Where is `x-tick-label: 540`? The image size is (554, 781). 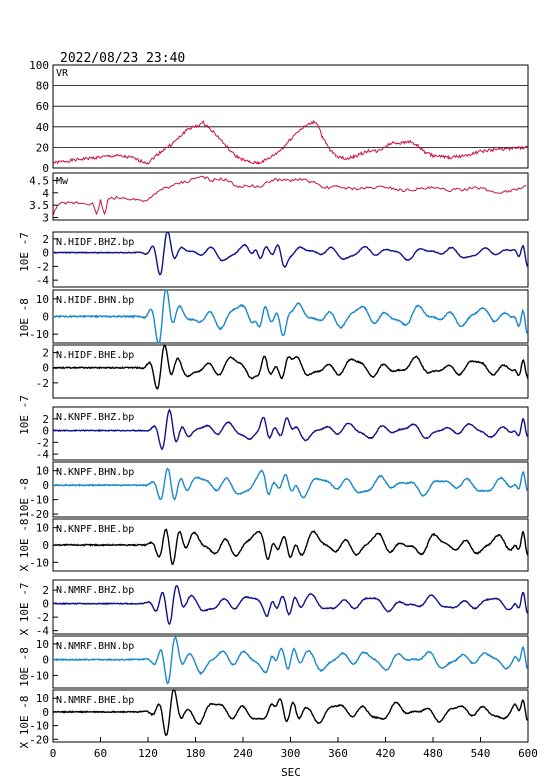 x-tick-label: 540 is located at coordinates (481, 753).